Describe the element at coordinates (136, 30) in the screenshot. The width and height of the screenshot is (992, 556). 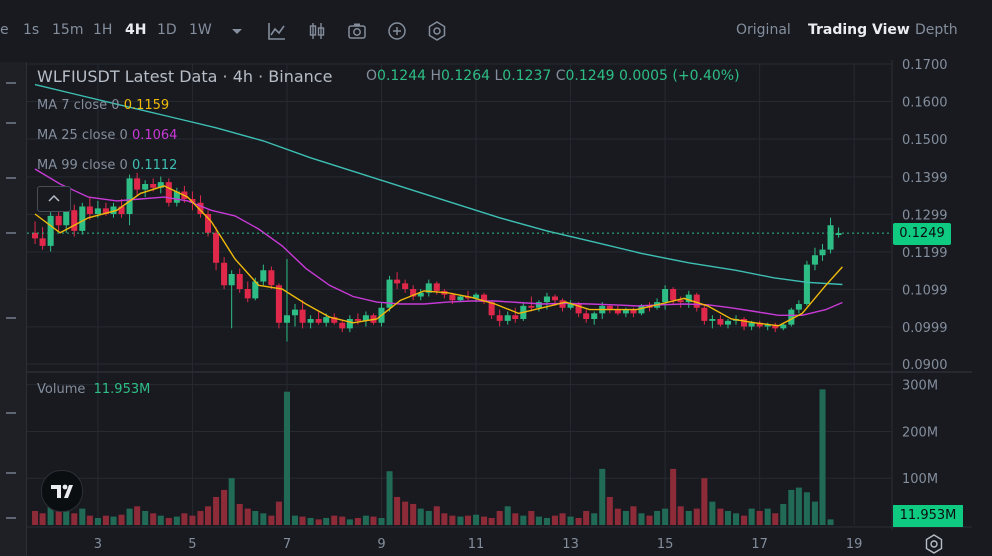
I see `interval-4h: 4H` at that location.